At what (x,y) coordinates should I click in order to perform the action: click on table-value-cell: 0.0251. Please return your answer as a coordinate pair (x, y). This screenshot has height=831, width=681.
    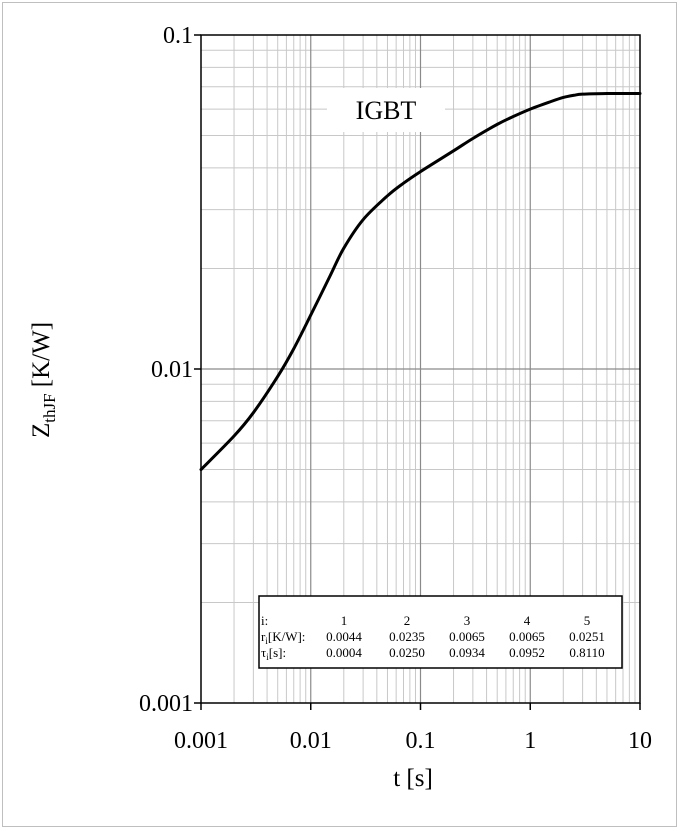
    Looking at the image, I should click on (587, 636).